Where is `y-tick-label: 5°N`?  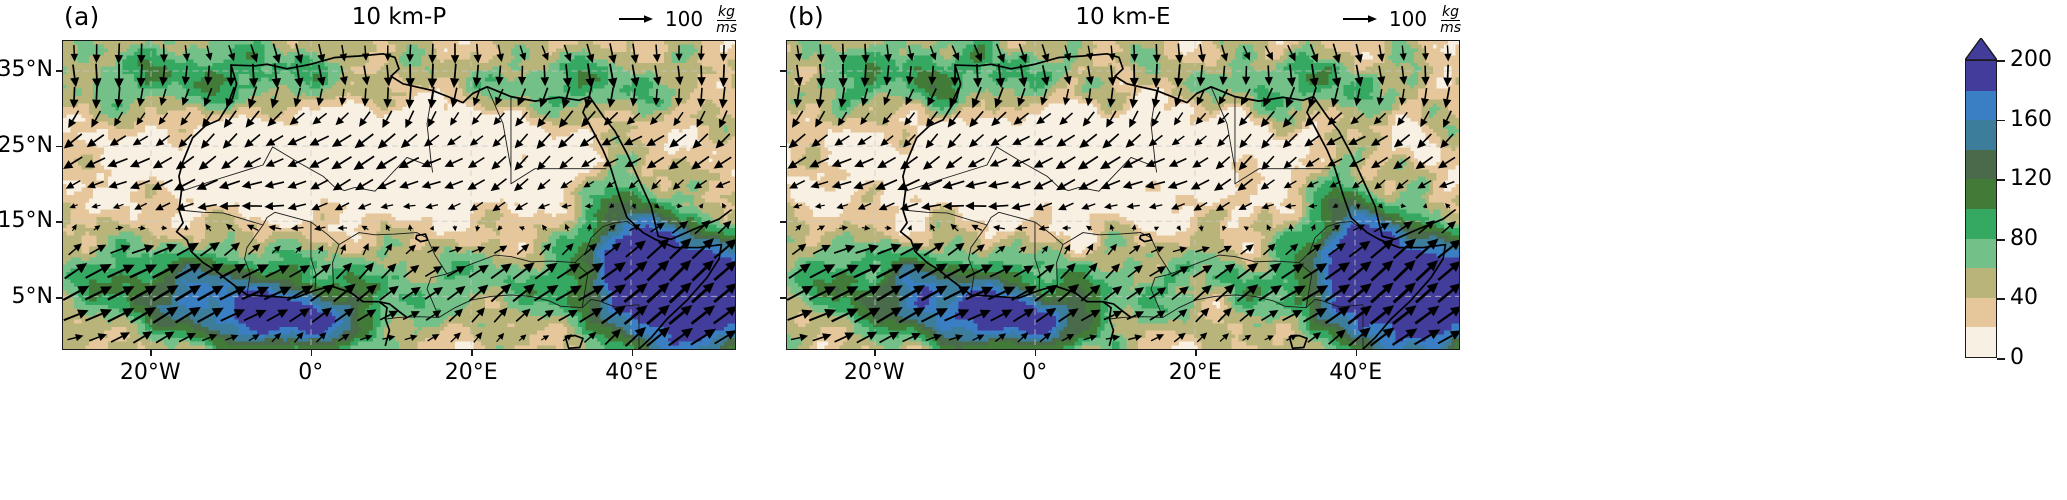 y-tick-label: 5°N is located at coordinates (32, 297).